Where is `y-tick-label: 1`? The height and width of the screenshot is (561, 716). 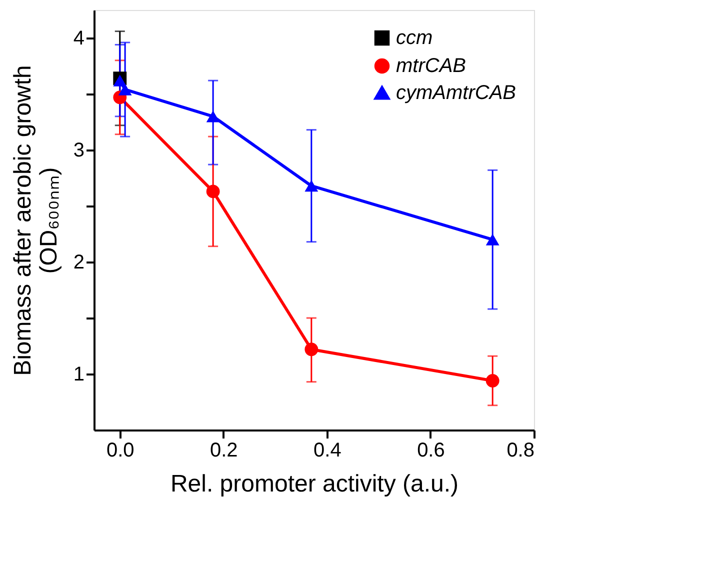 y-tick-label: 1 is located at coordinates (78, 375).